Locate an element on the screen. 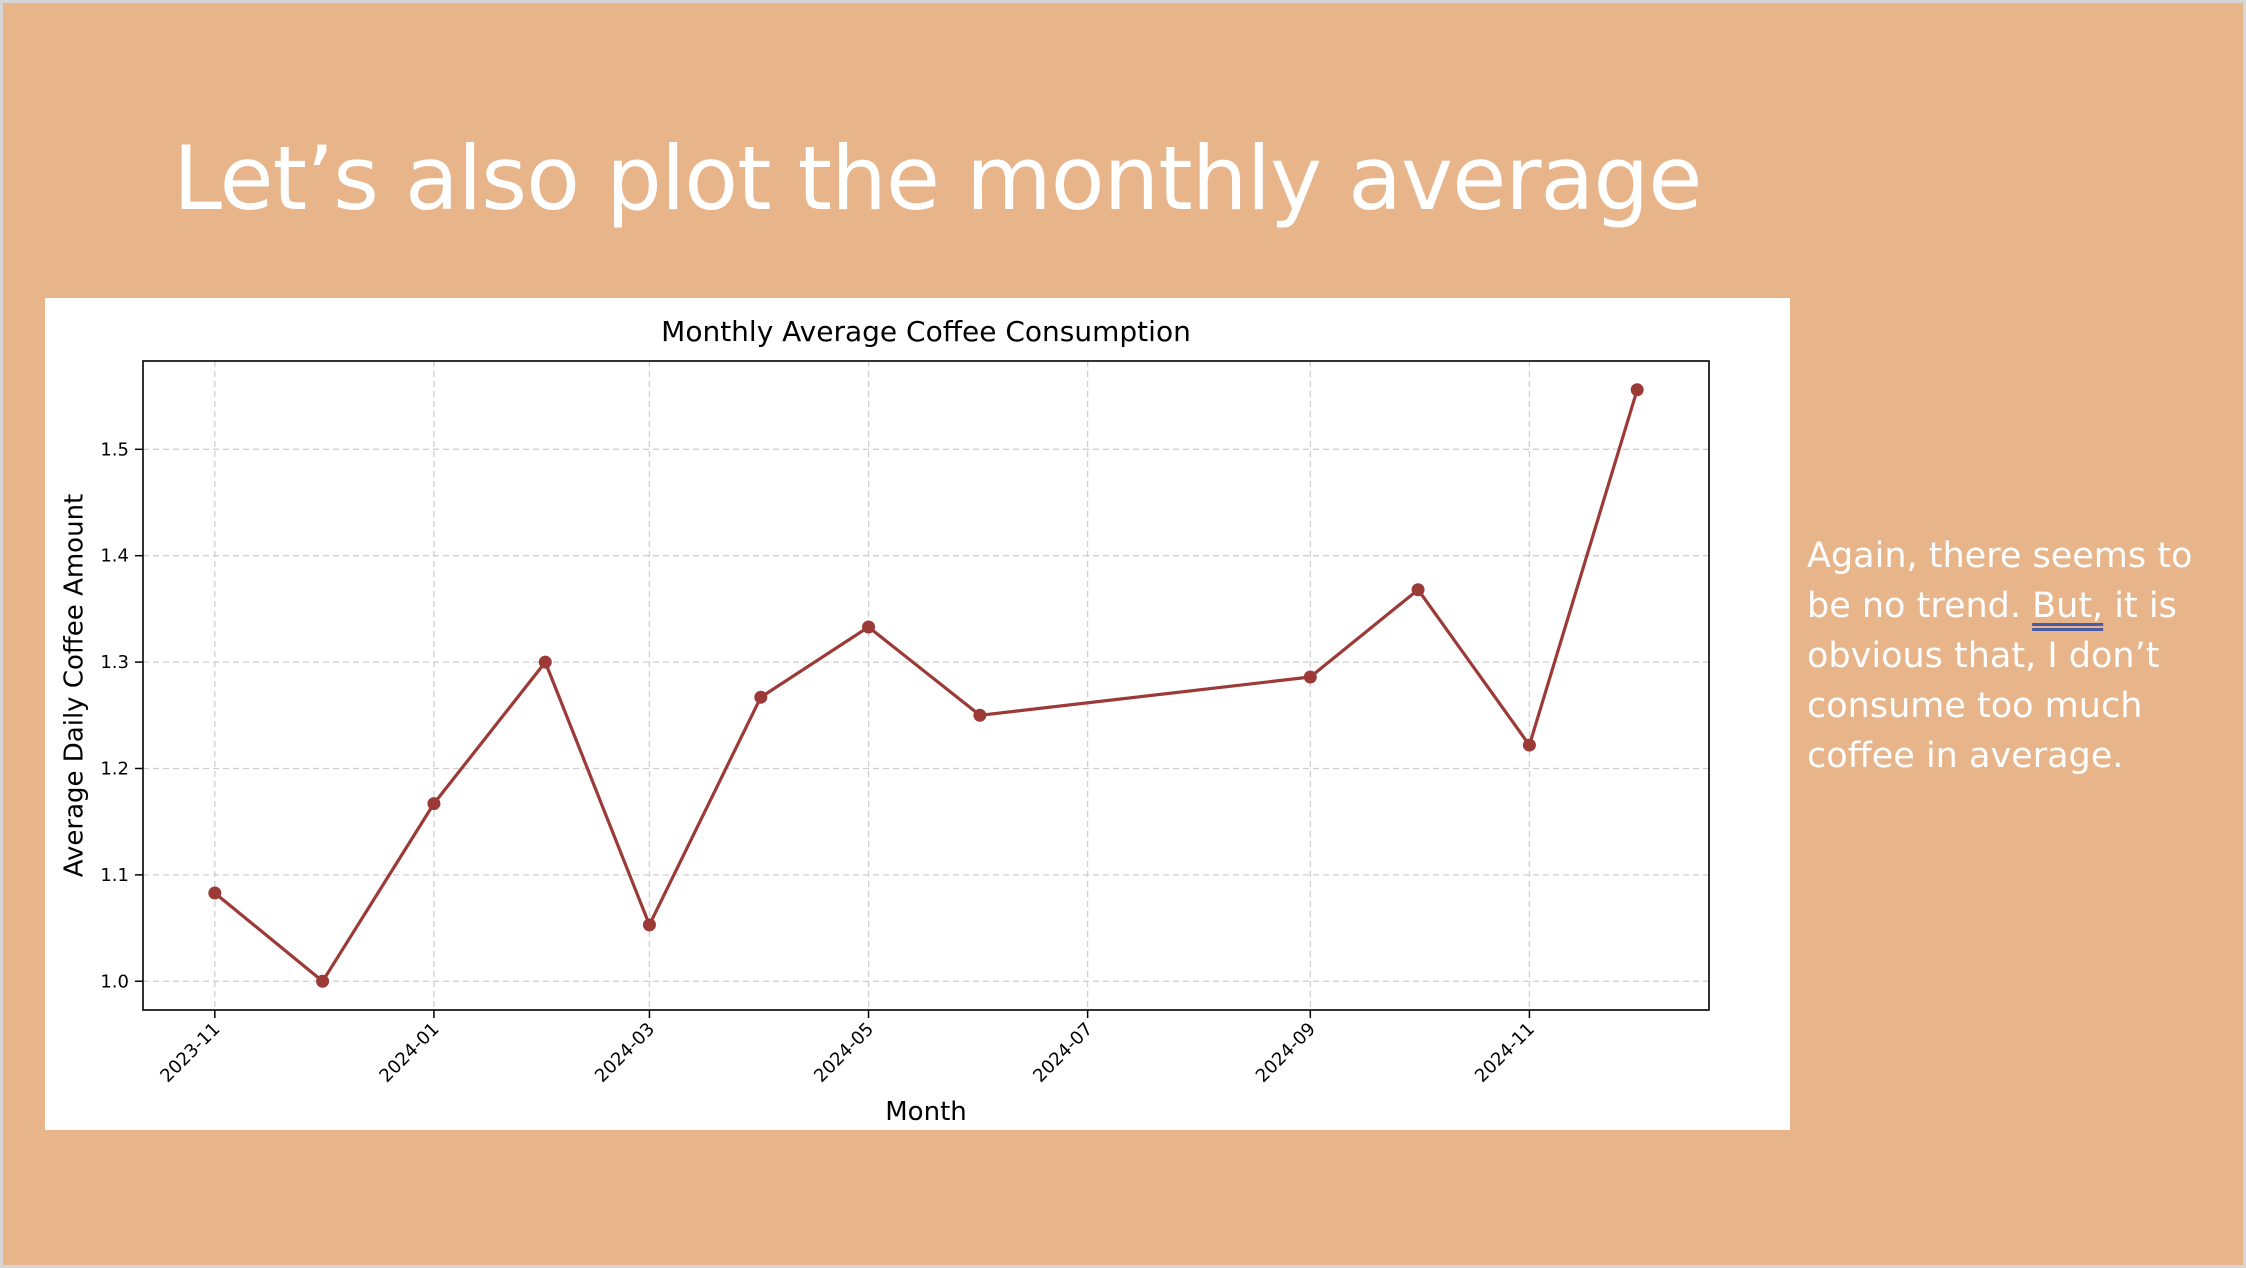  y-tick-label: 1.0 is located at coordinates (114, 981).